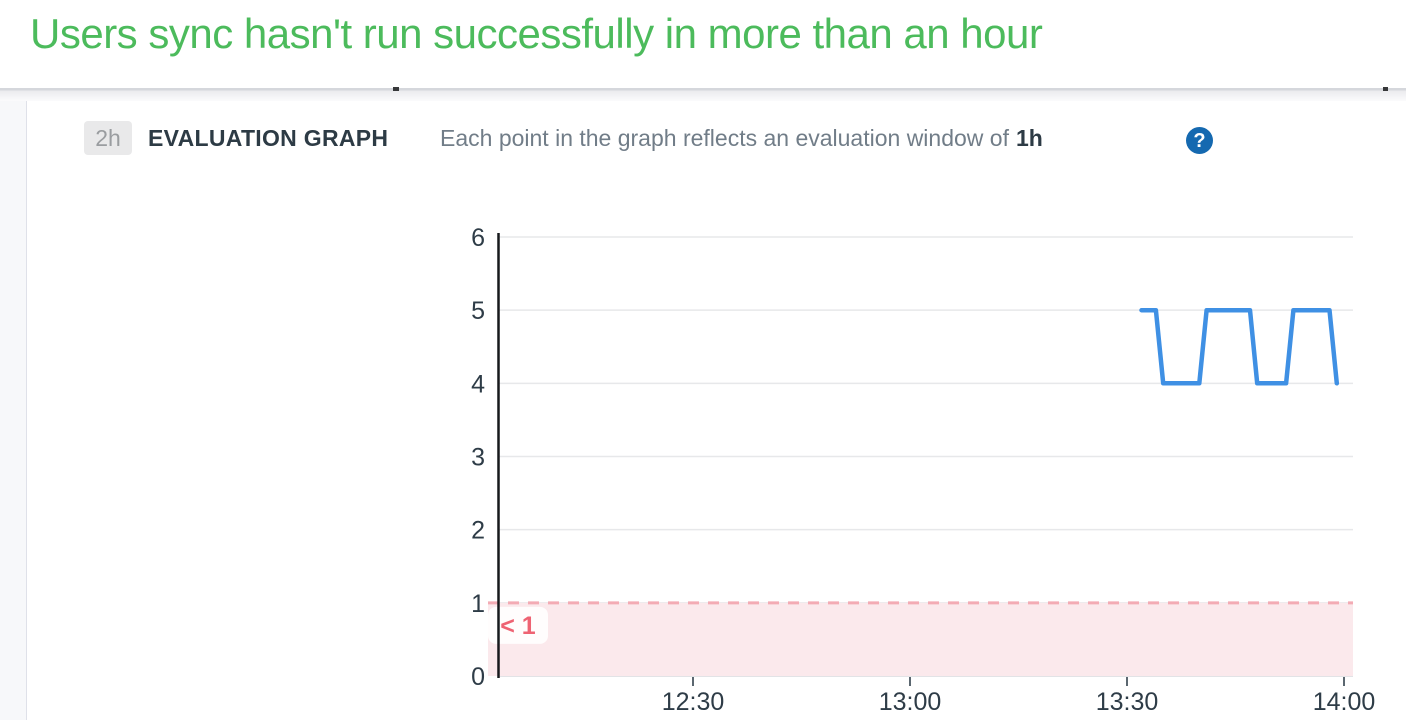  What do you see at coordinates (108, 138) in the screenshot?
I see `duration-badge: 2h` at bounding box center [108, 138].